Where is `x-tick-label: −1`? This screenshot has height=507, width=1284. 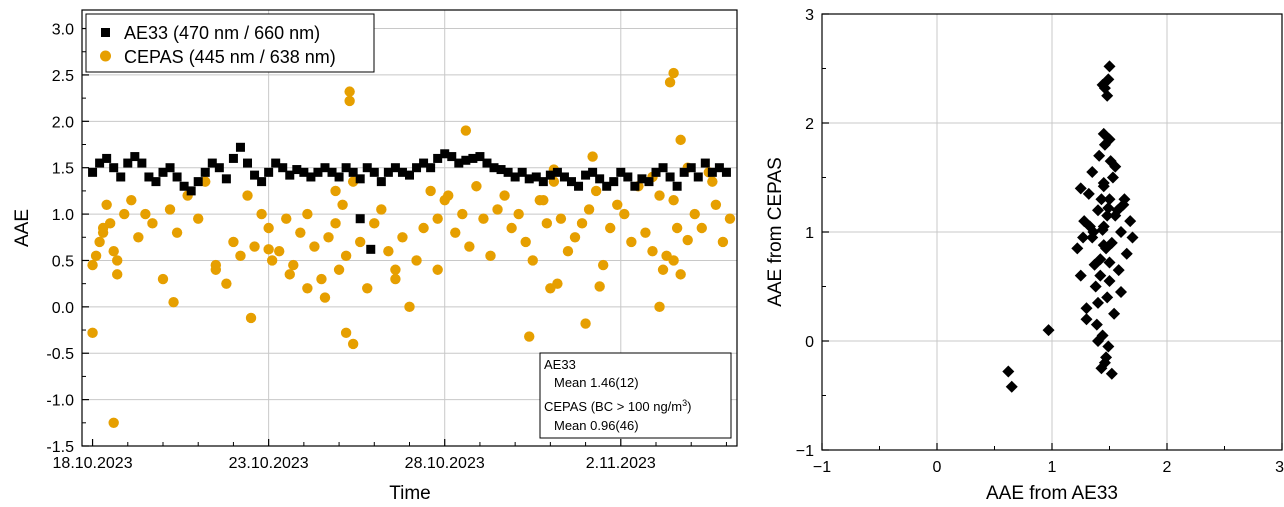 x-tick-label: −1 is located at coordinates (822, 467).